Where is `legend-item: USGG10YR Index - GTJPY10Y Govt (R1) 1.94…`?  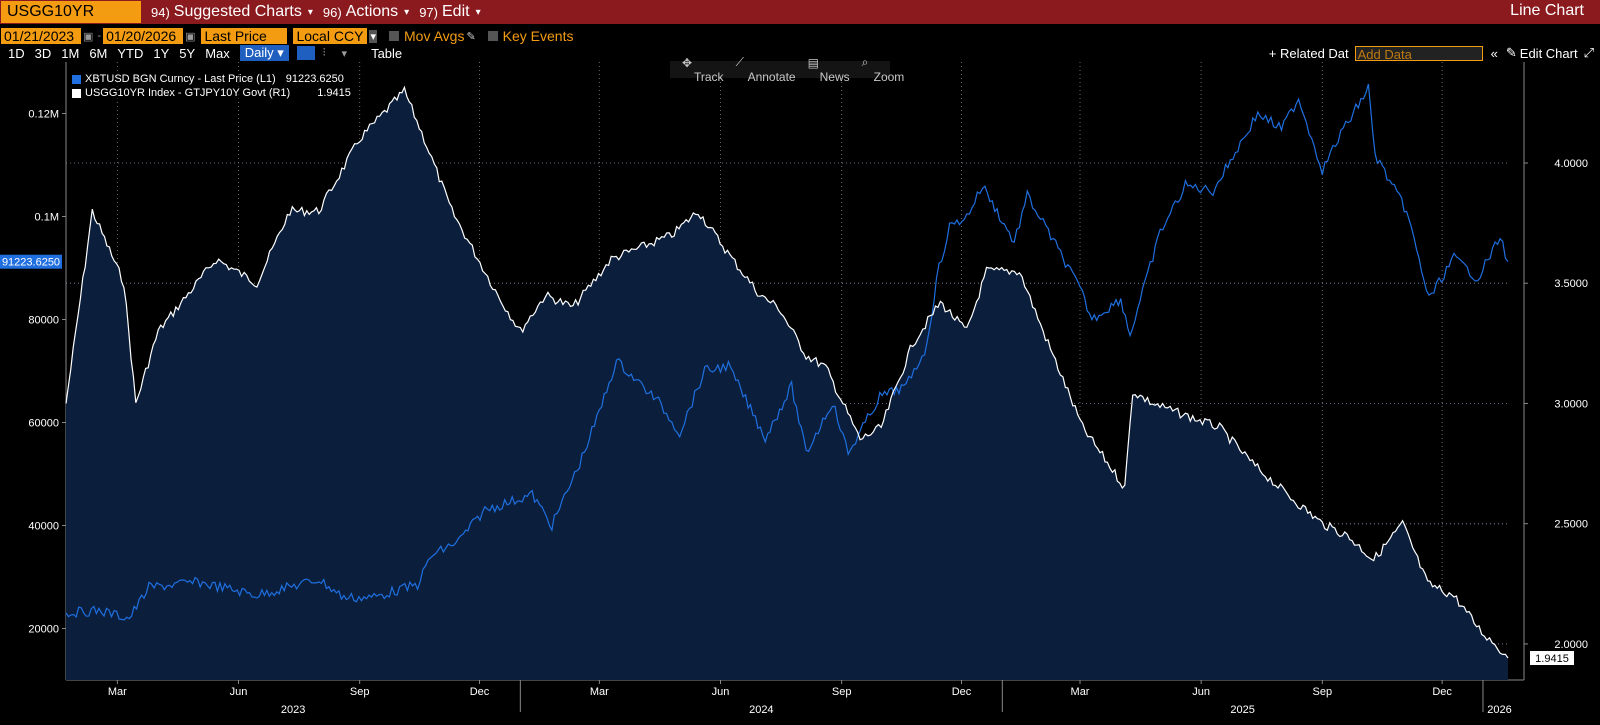
legend-item: USGG10YR Index - GTJPY10Y Govt (R1) 1.94… is located at coordinates (211, 93).